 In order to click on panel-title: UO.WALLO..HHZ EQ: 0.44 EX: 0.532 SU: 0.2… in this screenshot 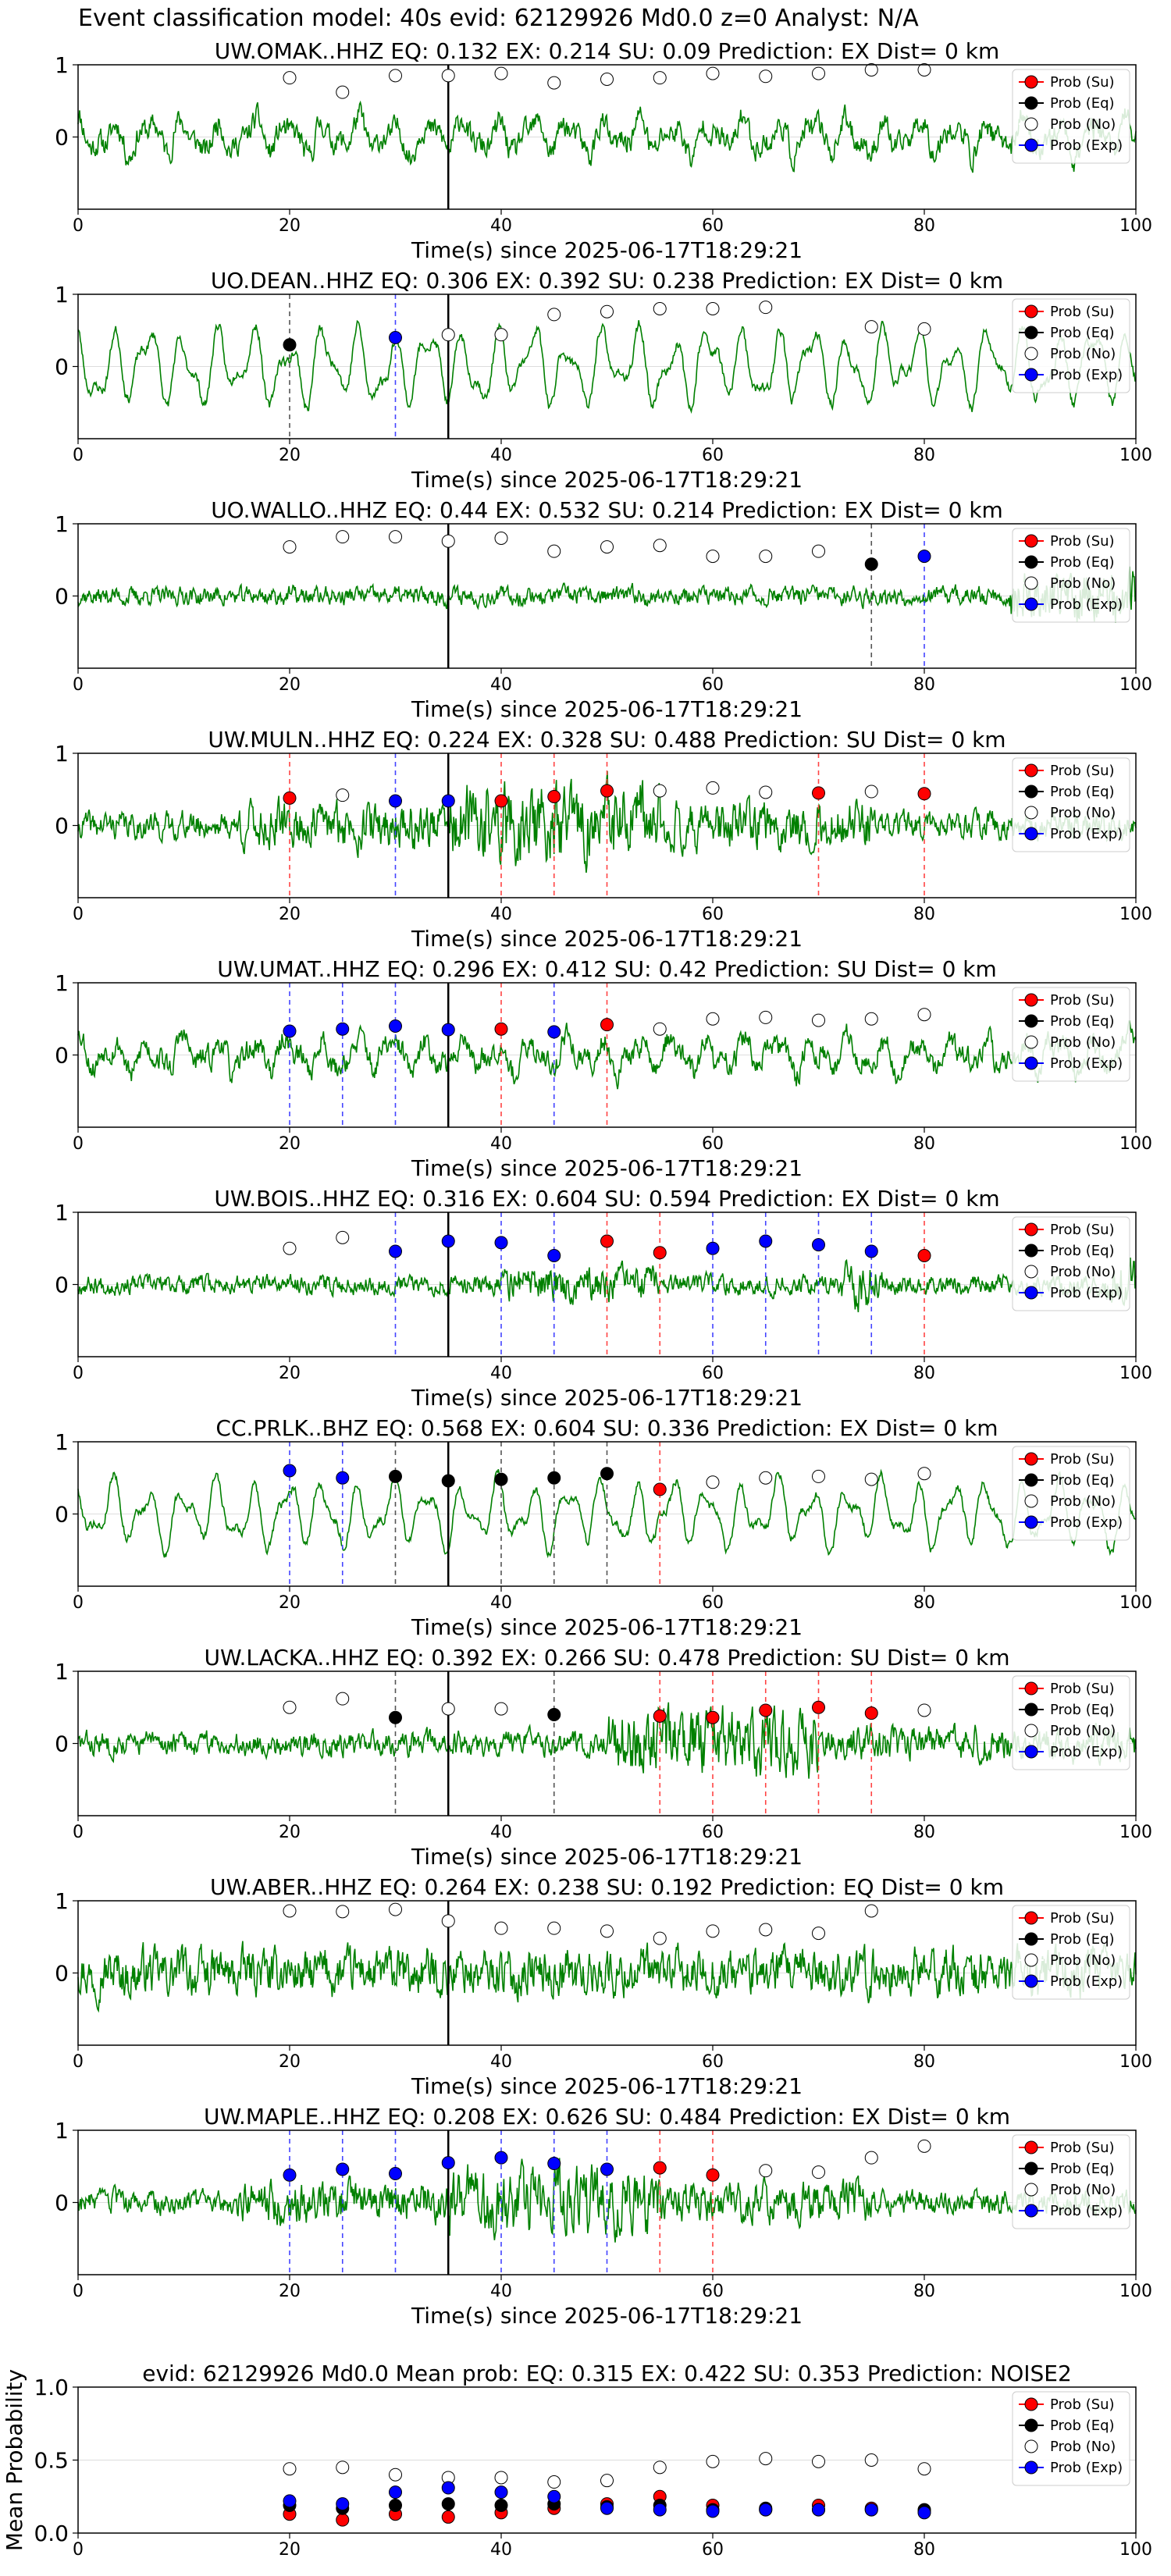, I will do `click(607, 510)`.